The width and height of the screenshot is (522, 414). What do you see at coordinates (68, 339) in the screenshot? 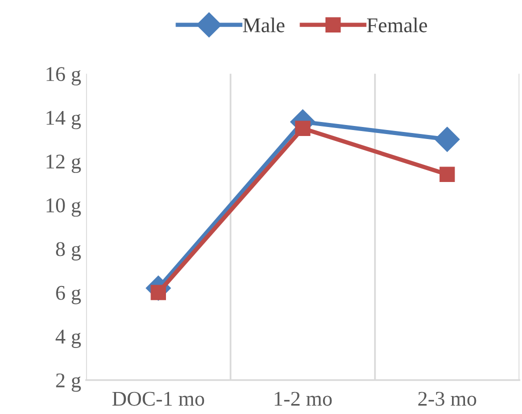
I see `y-tick-label: 4 g` at bounding box center [68, 339].